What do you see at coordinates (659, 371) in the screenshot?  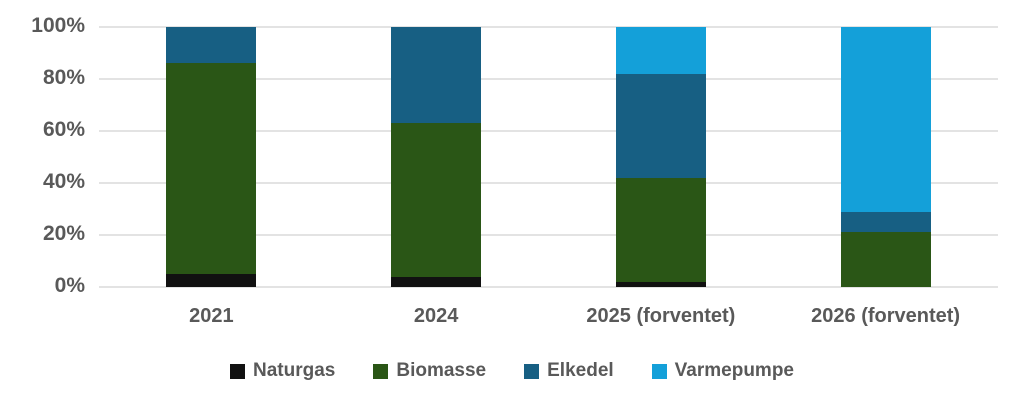 I see `varmepumpe-swatch-icon` at bounding box center [659, 371].